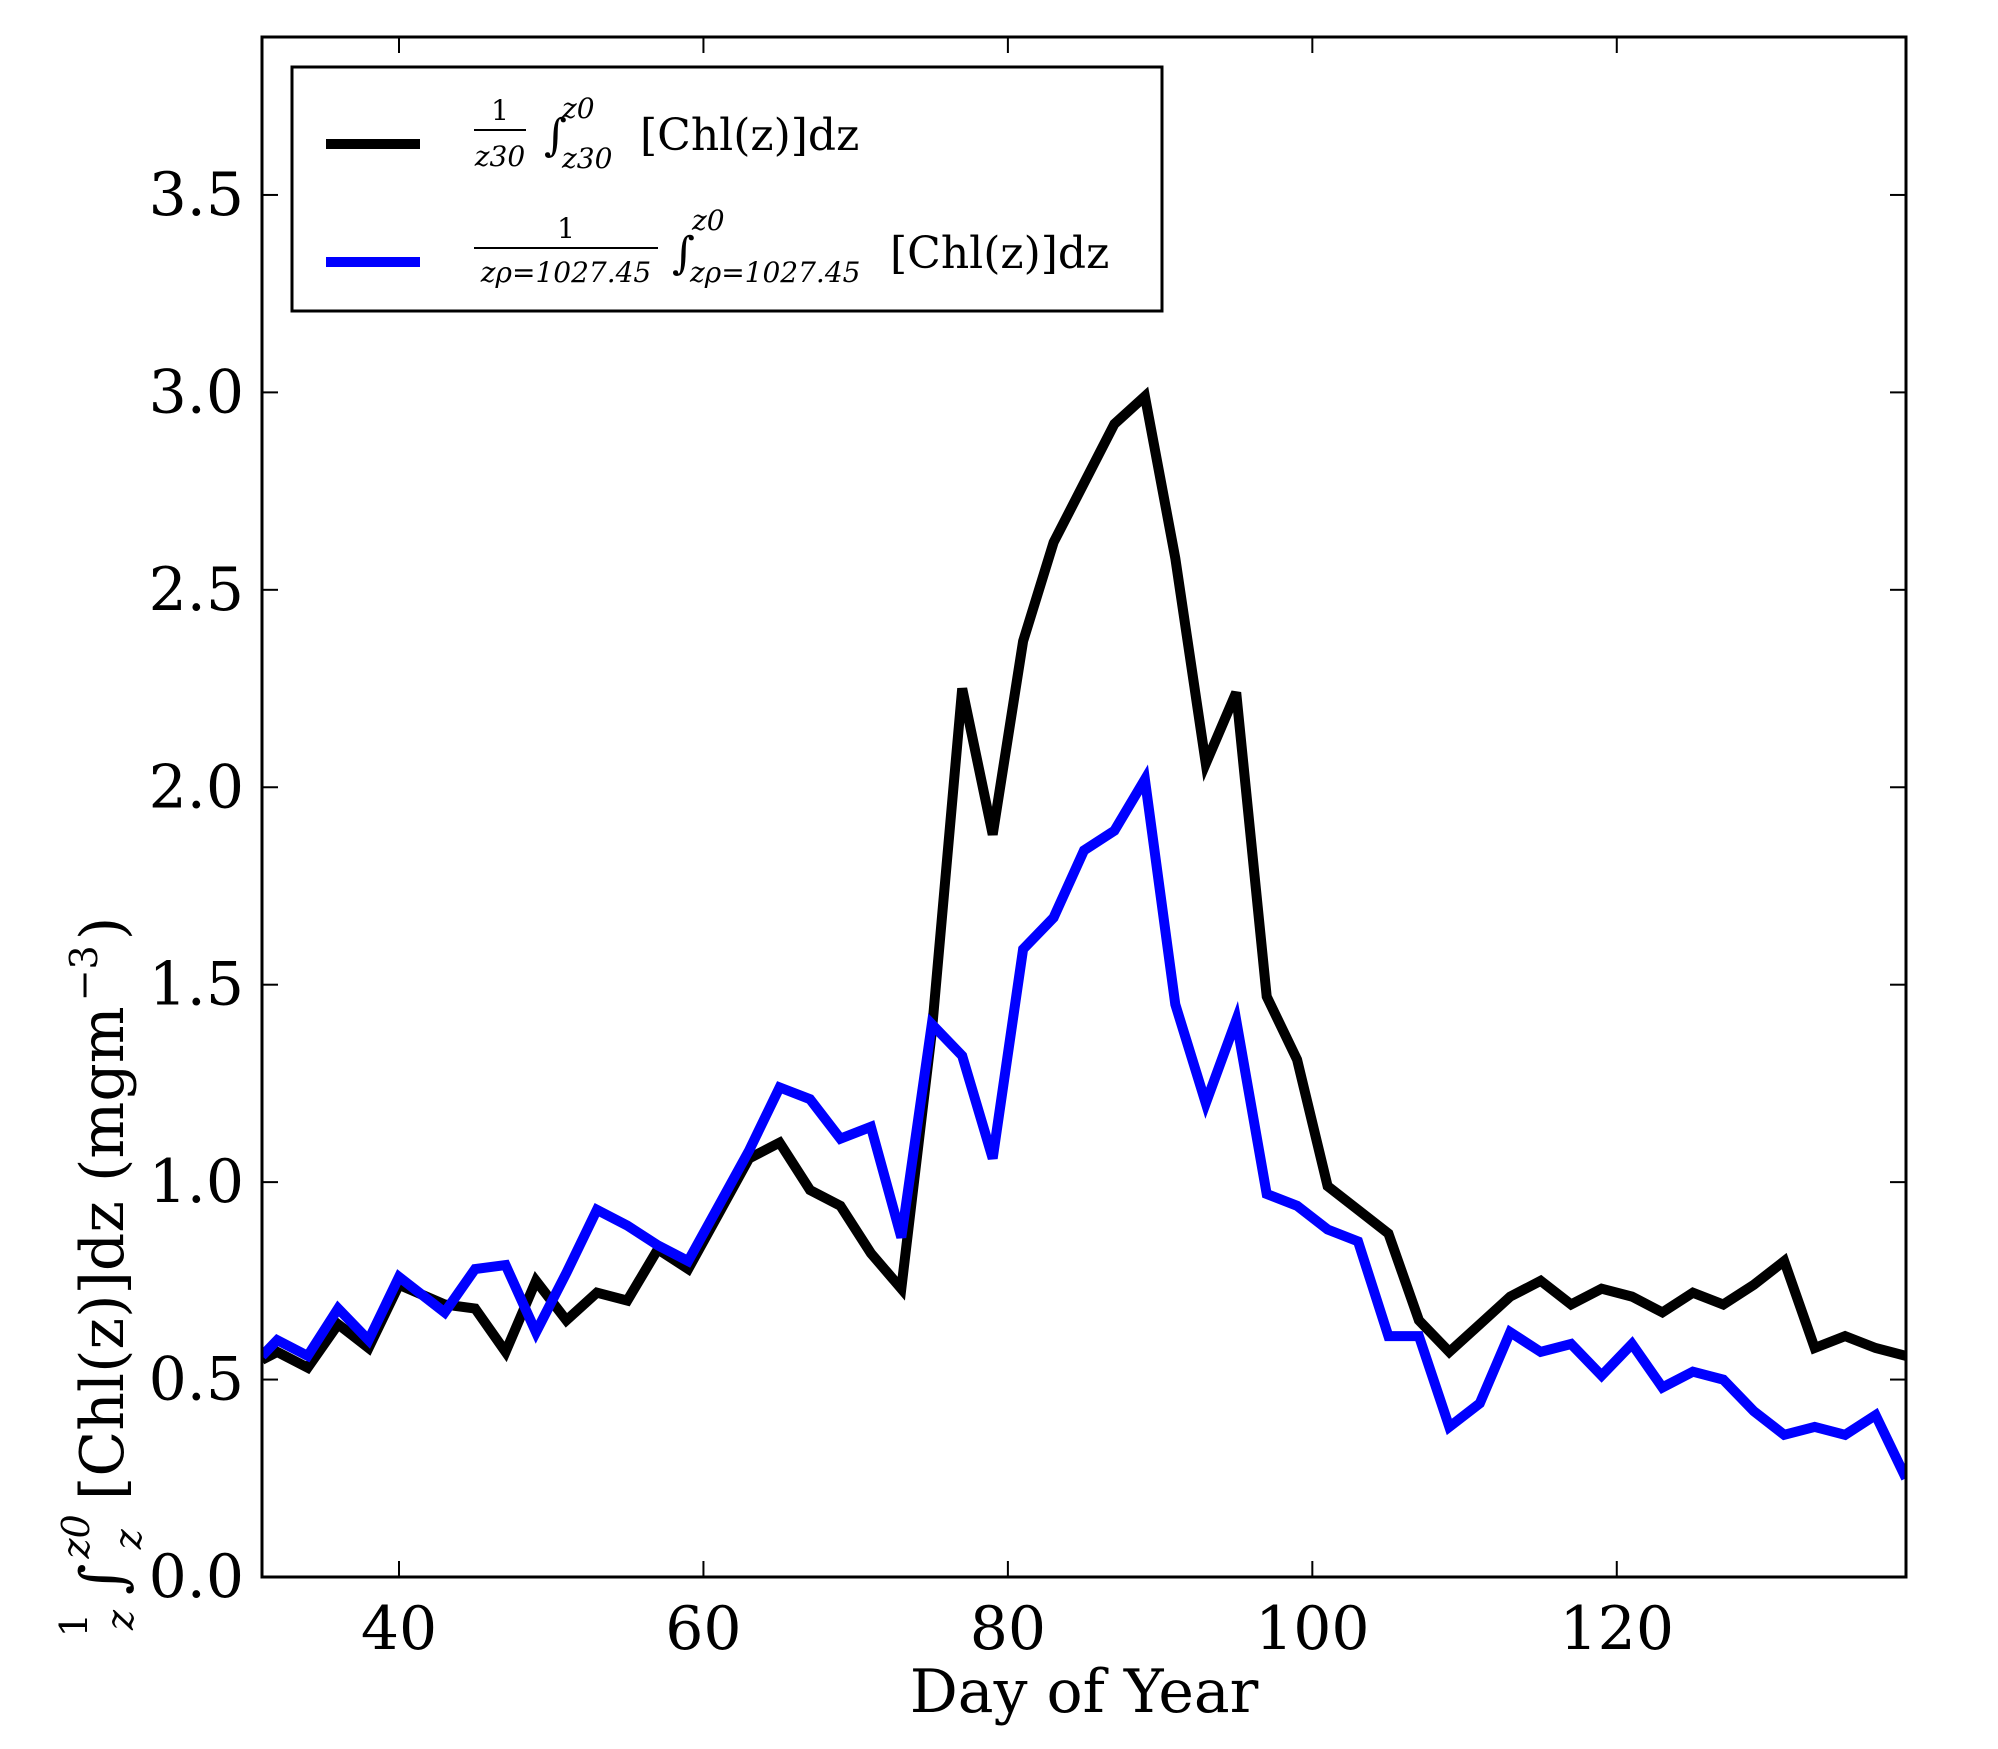 The image size is (1998, 1749). I want to click on y-label-superscript: −3, so click(84, 973).